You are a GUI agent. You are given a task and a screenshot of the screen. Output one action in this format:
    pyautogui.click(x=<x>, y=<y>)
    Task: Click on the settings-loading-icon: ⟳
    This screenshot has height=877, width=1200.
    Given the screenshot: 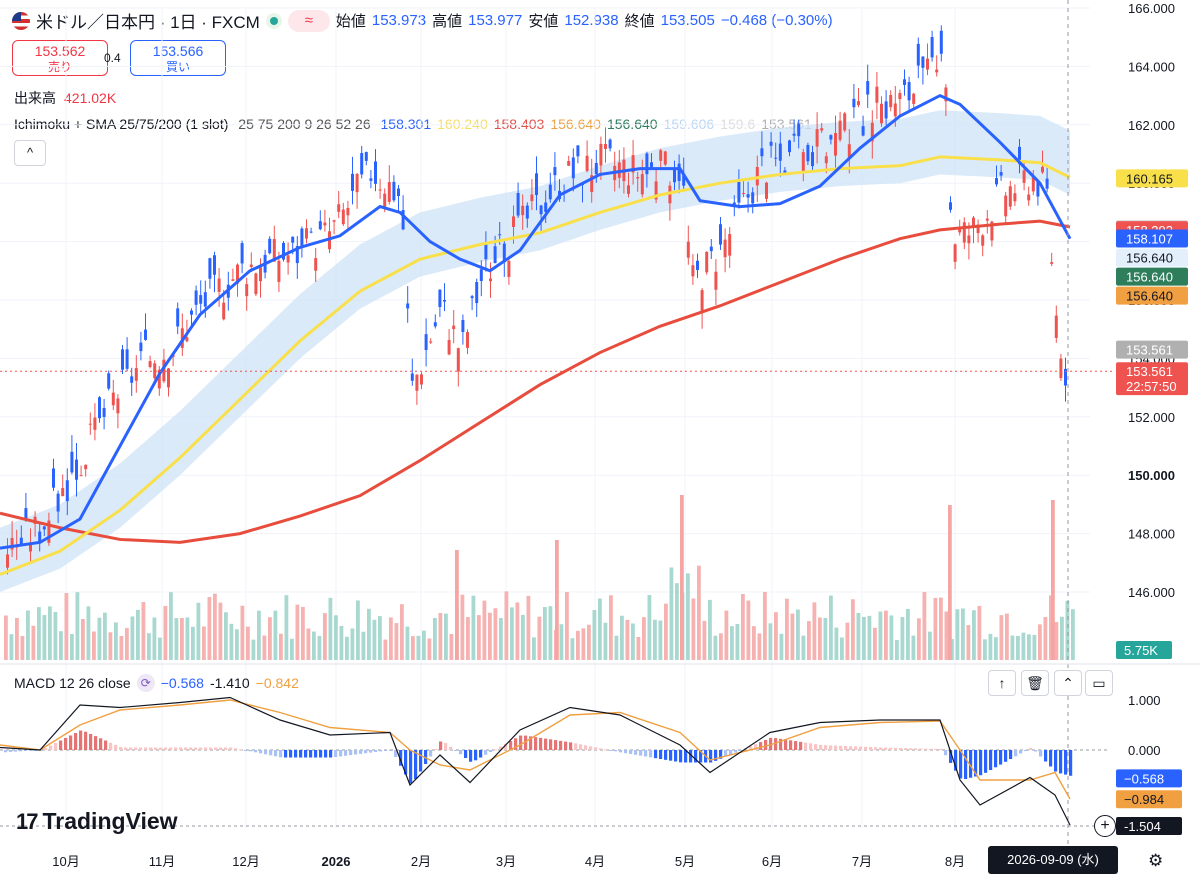 What is the action you would take?
    pyautogui.click(x=145, y=683)
    